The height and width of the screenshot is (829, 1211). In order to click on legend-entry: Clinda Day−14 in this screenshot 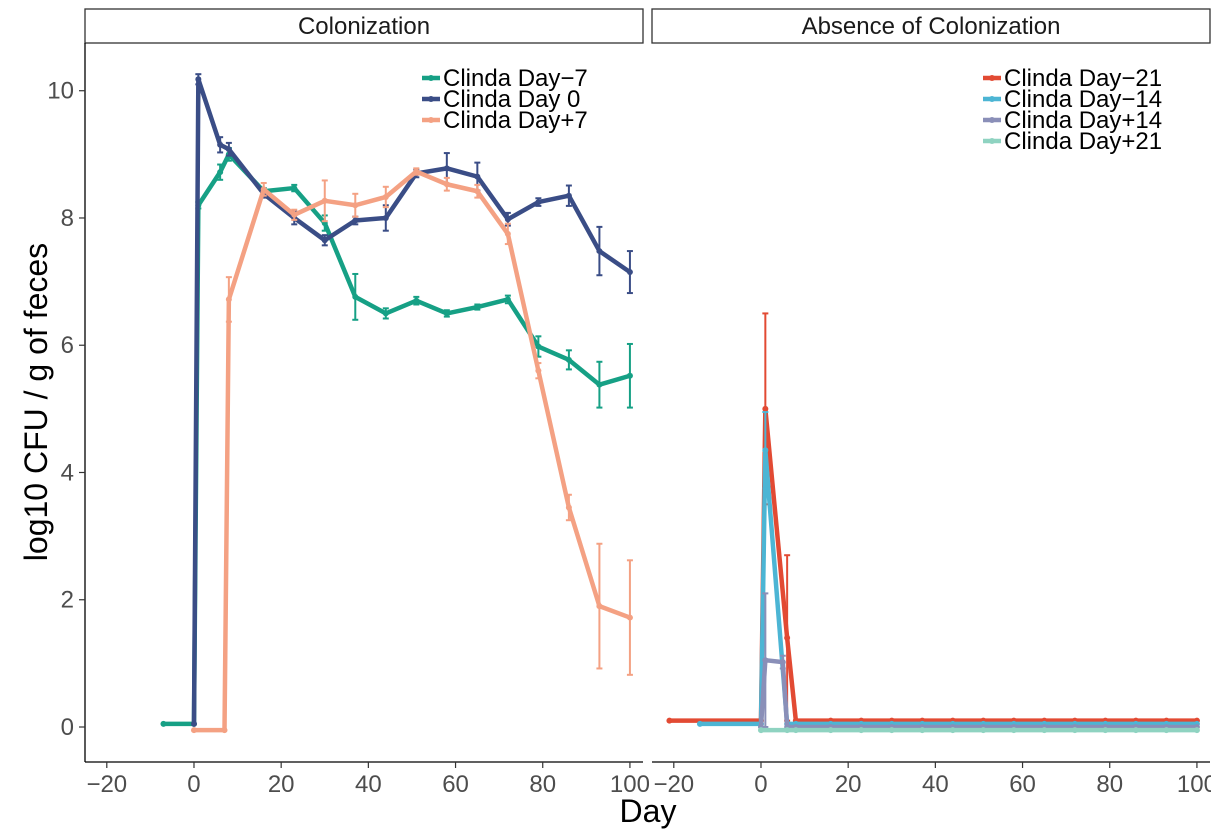, I will do `click(1072, 99)`.